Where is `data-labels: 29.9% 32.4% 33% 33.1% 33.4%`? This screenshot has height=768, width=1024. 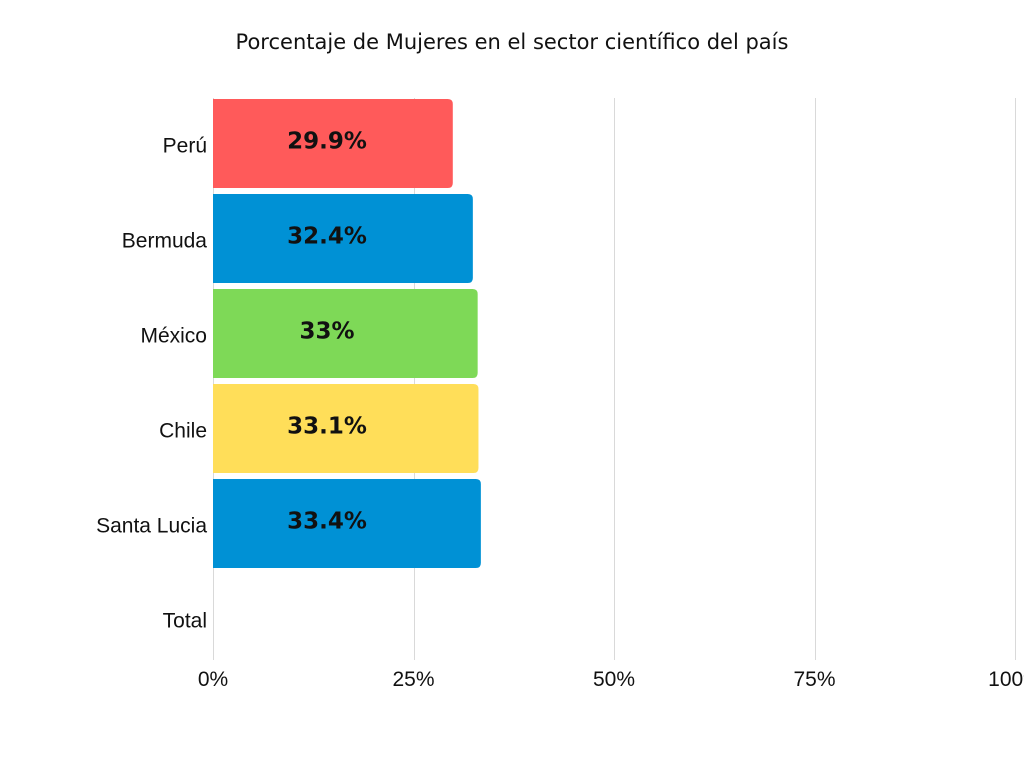 data-labels: 29.9% 32.4% 33% 33.1% 33.4% is located at coordinates (327, 332).